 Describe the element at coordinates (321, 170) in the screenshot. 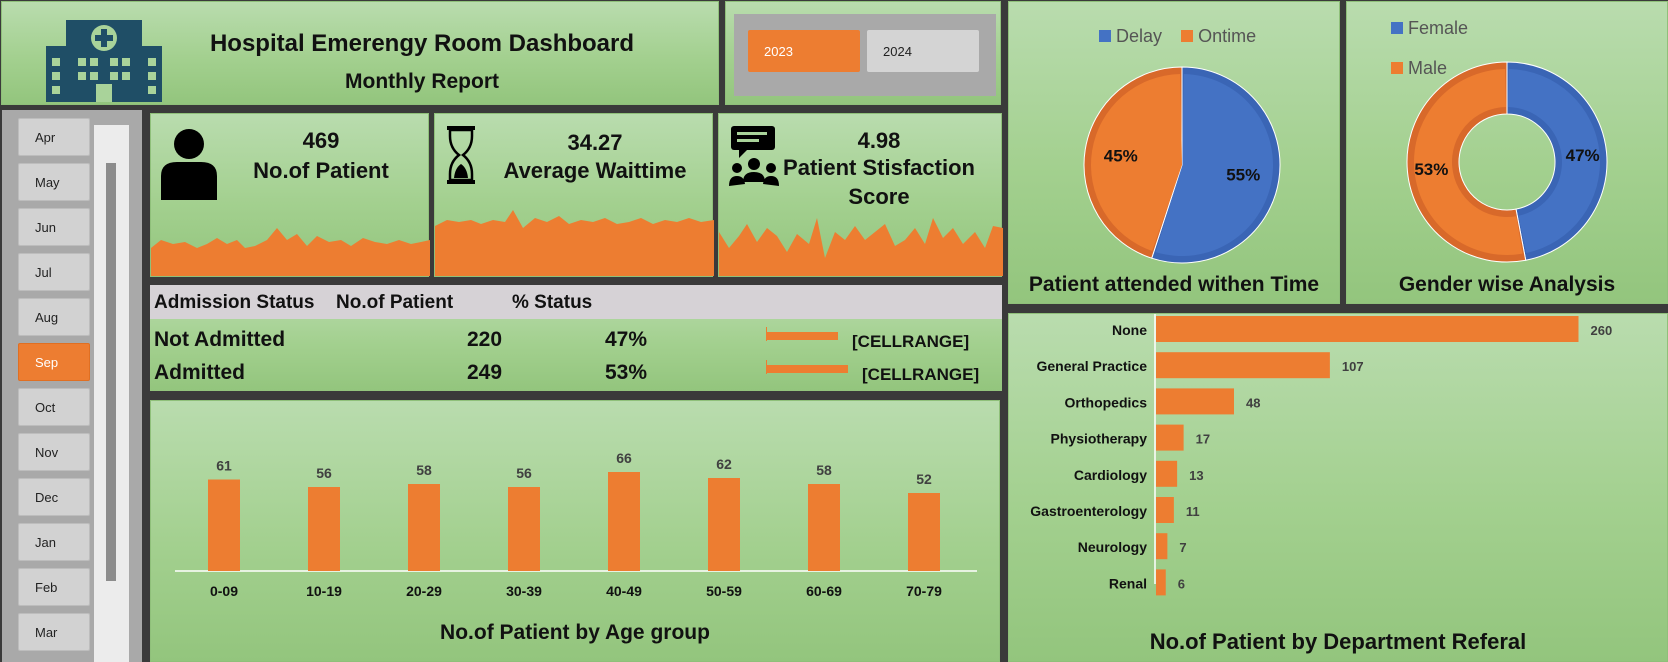

I see `kpi-patients-label: No.of Patient` at that location.